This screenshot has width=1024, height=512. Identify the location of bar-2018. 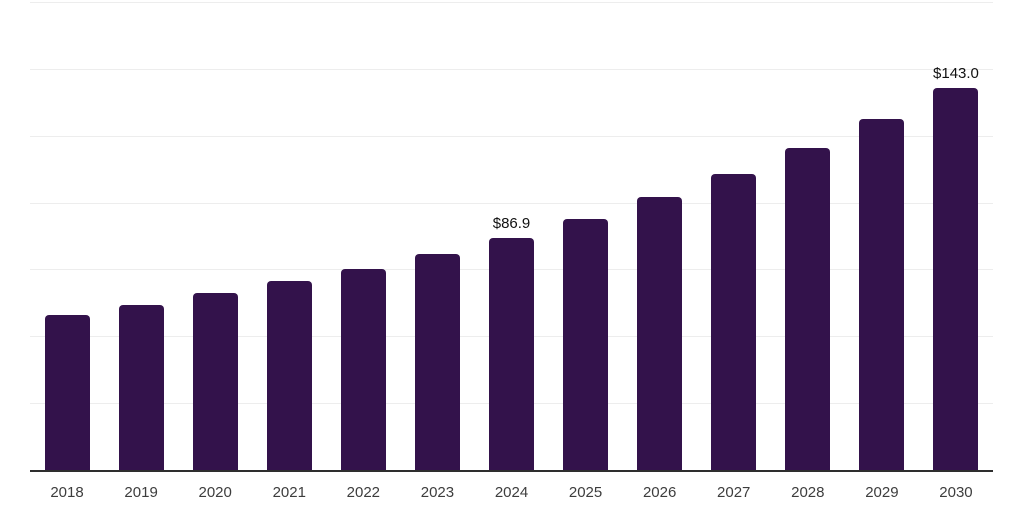
(67, 392).